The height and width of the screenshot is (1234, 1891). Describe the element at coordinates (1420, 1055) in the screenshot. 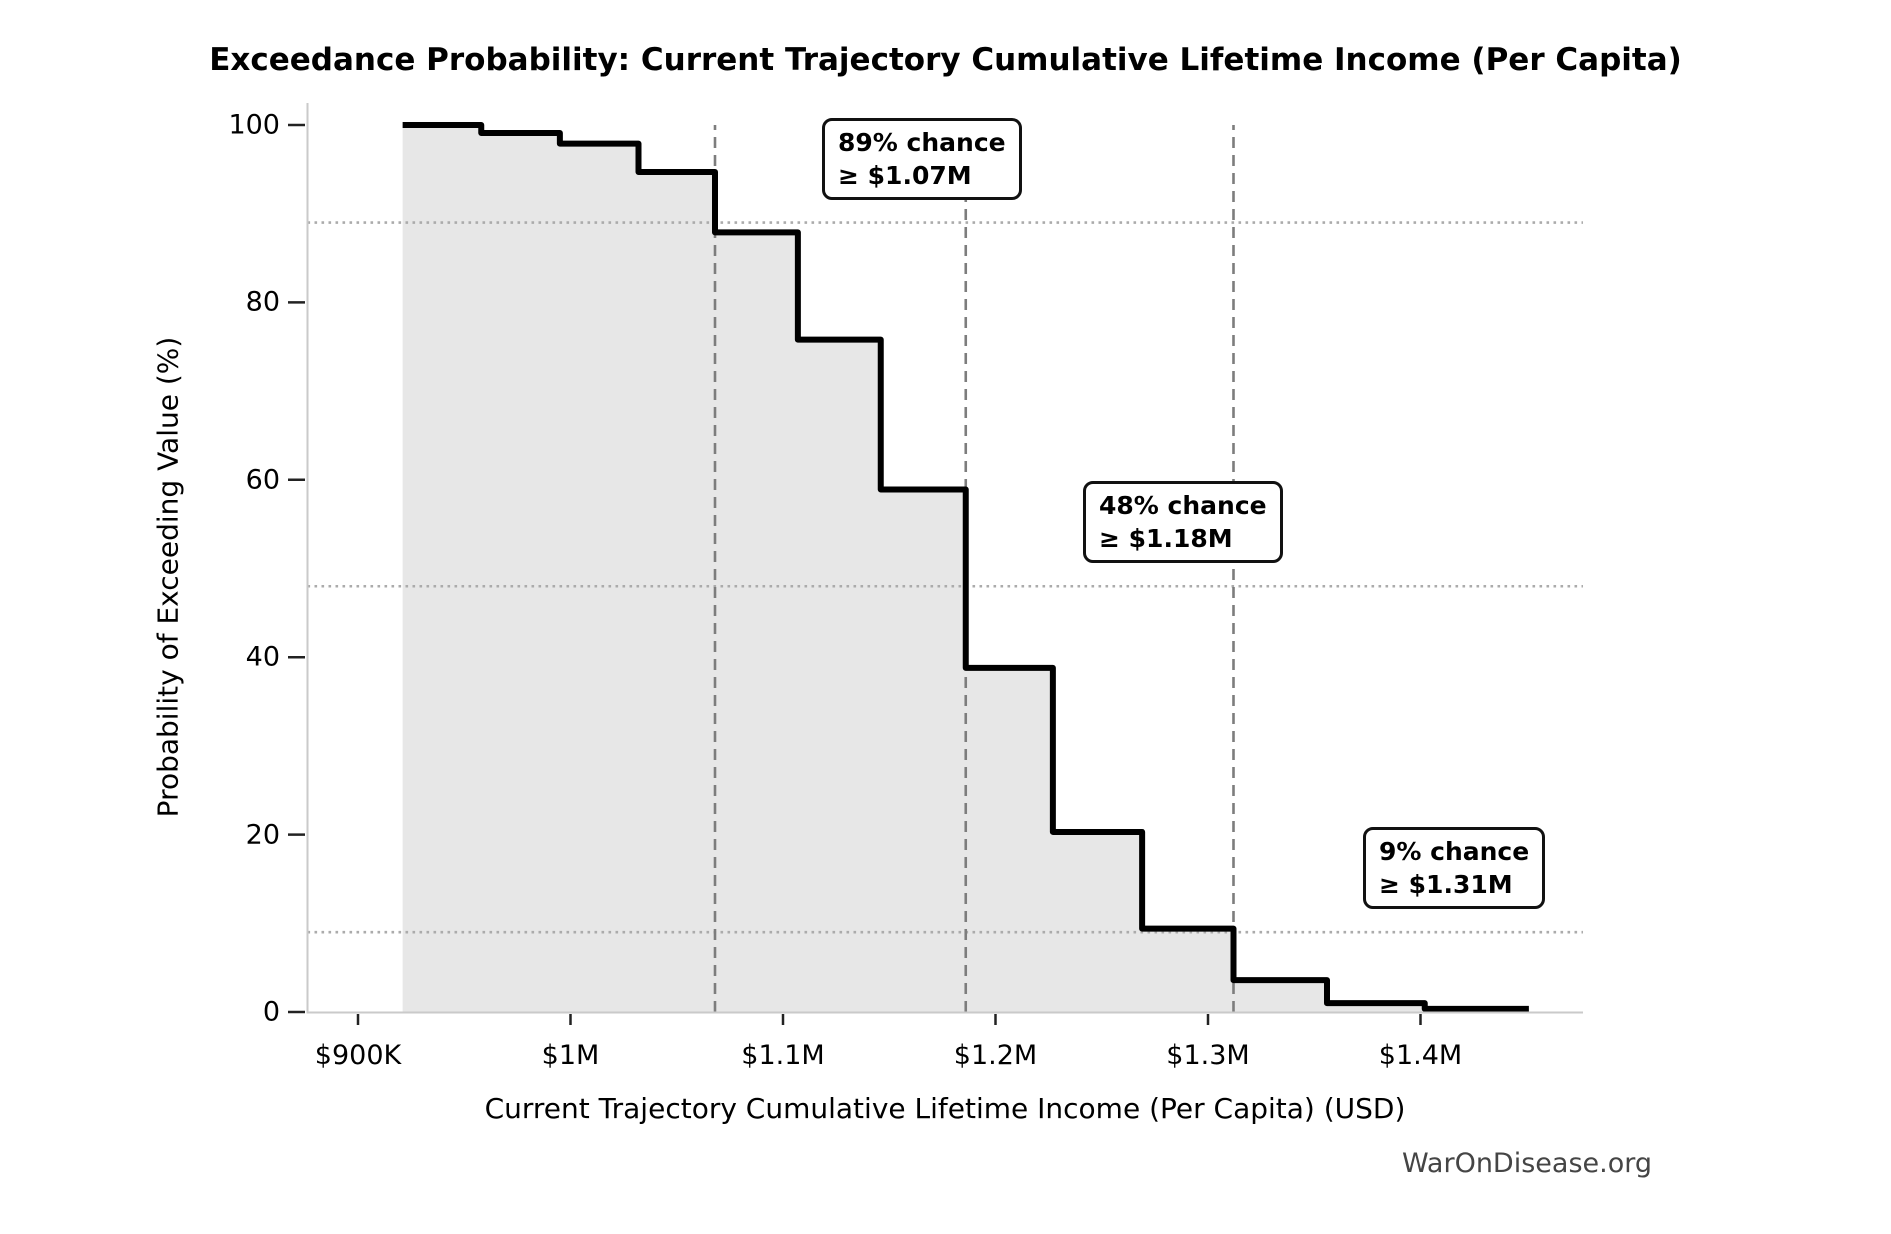

I see `x-tick-label: $1.4M` at that location.